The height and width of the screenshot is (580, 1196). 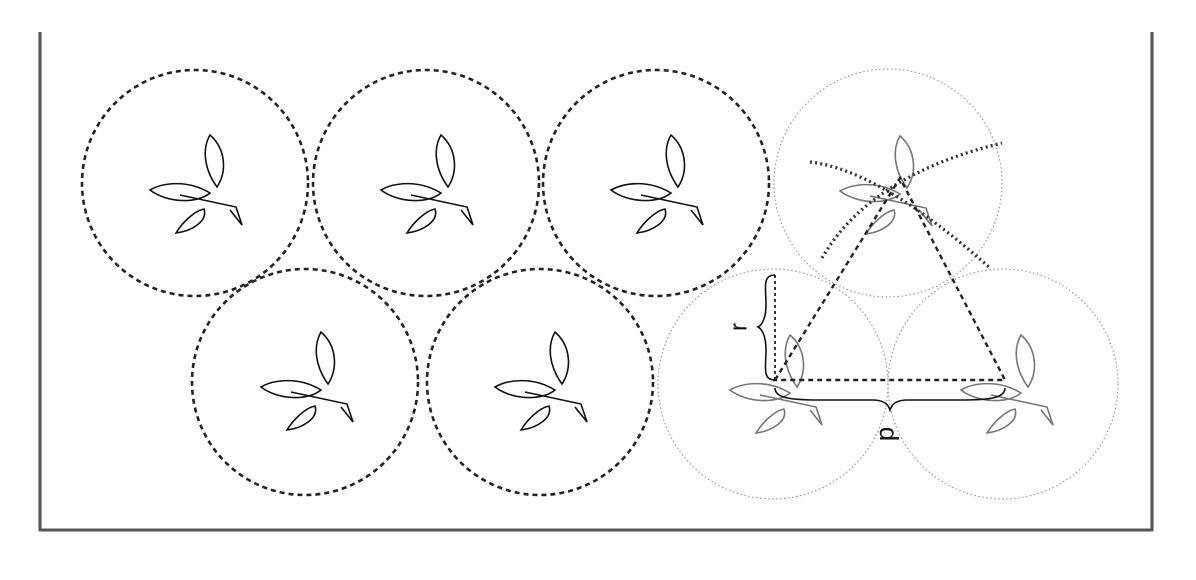 I want to click on plant-2-icon, so click(x=427, y=184).